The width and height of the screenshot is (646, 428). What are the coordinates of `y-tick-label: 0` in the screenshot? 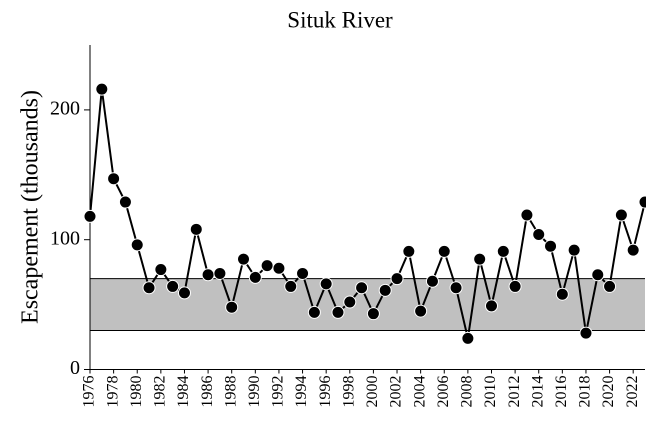 It's located at (75, 368).